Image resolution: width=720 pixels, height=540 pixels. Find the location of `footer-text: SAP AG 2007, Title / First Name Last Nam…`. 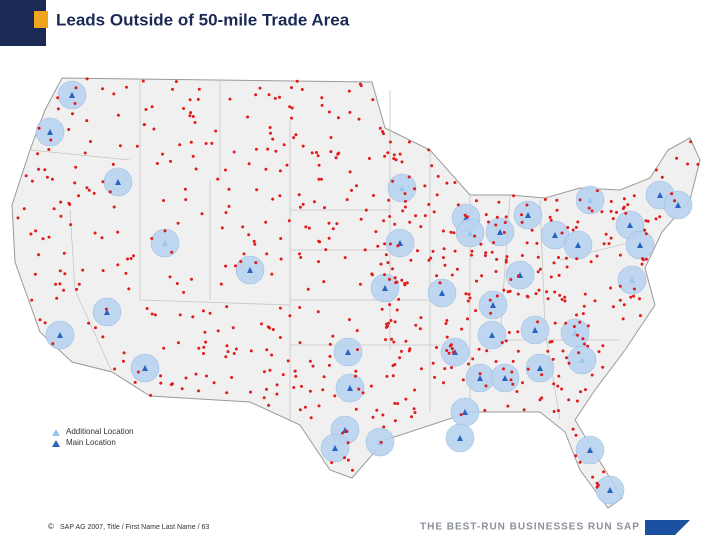

footer-text: SAP AG 2007, Title / First Name Last Nam… is located at coordinates (134, 527).